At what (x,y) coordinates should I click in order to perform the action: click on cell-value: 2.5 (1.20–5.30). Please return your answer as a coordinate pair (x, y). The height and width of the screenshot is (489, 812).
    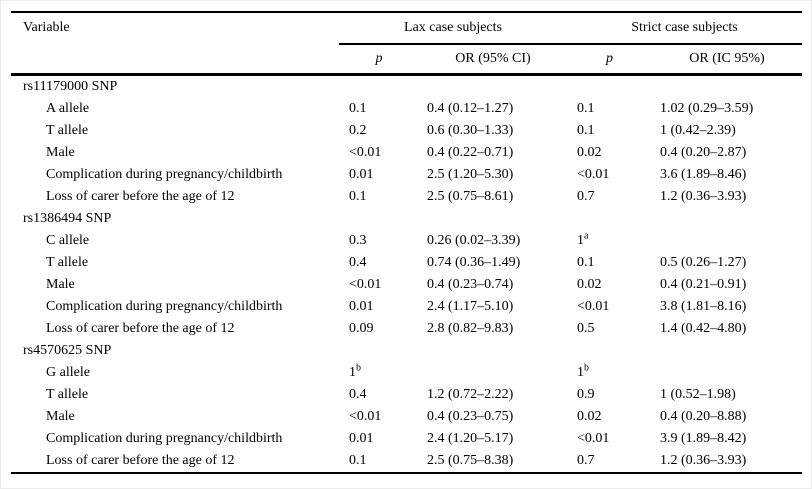
    Looking at the image, I should click on (470, 174).